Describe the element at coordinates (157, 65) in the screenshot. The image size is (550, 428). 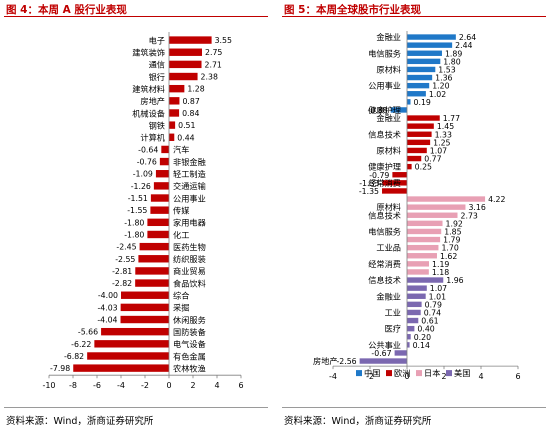
I see `category-label: 通信` at that location.